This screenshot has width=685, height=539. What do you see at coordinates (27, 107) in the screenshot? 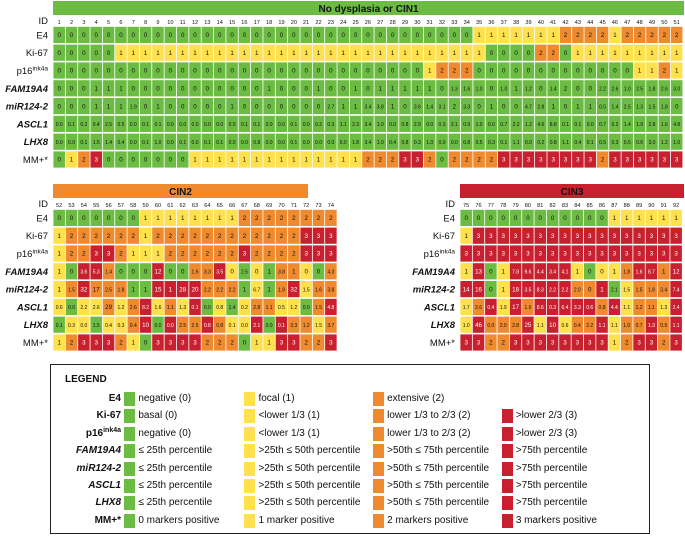
I see `row-label-mir: miR124-2` at bounding box center [27, 107].